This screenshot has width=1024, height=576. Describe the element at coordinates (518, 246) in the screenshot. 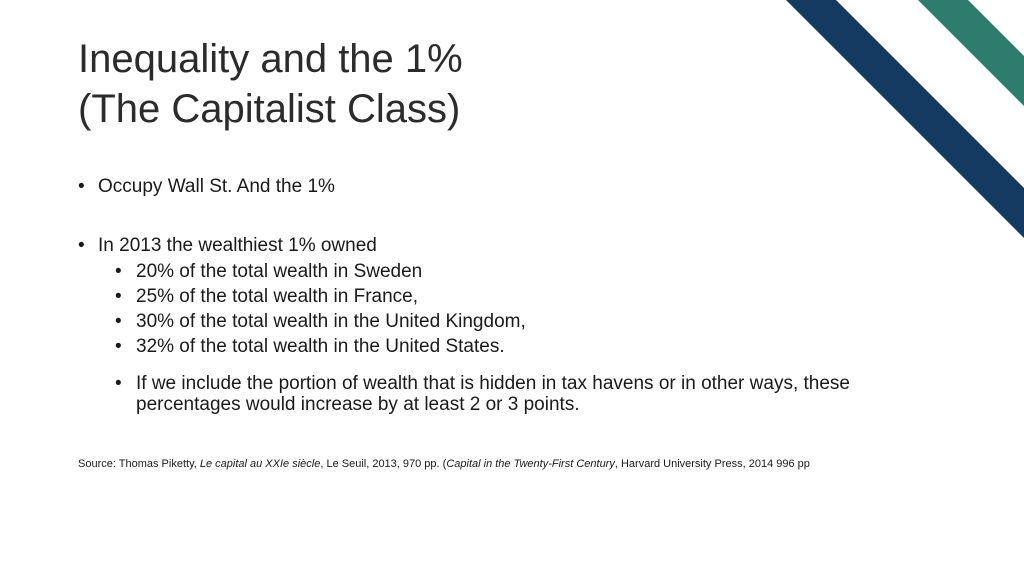

I see `bullet-wealthiest: • In 2013 the wealthiest 1% owned` at that location.